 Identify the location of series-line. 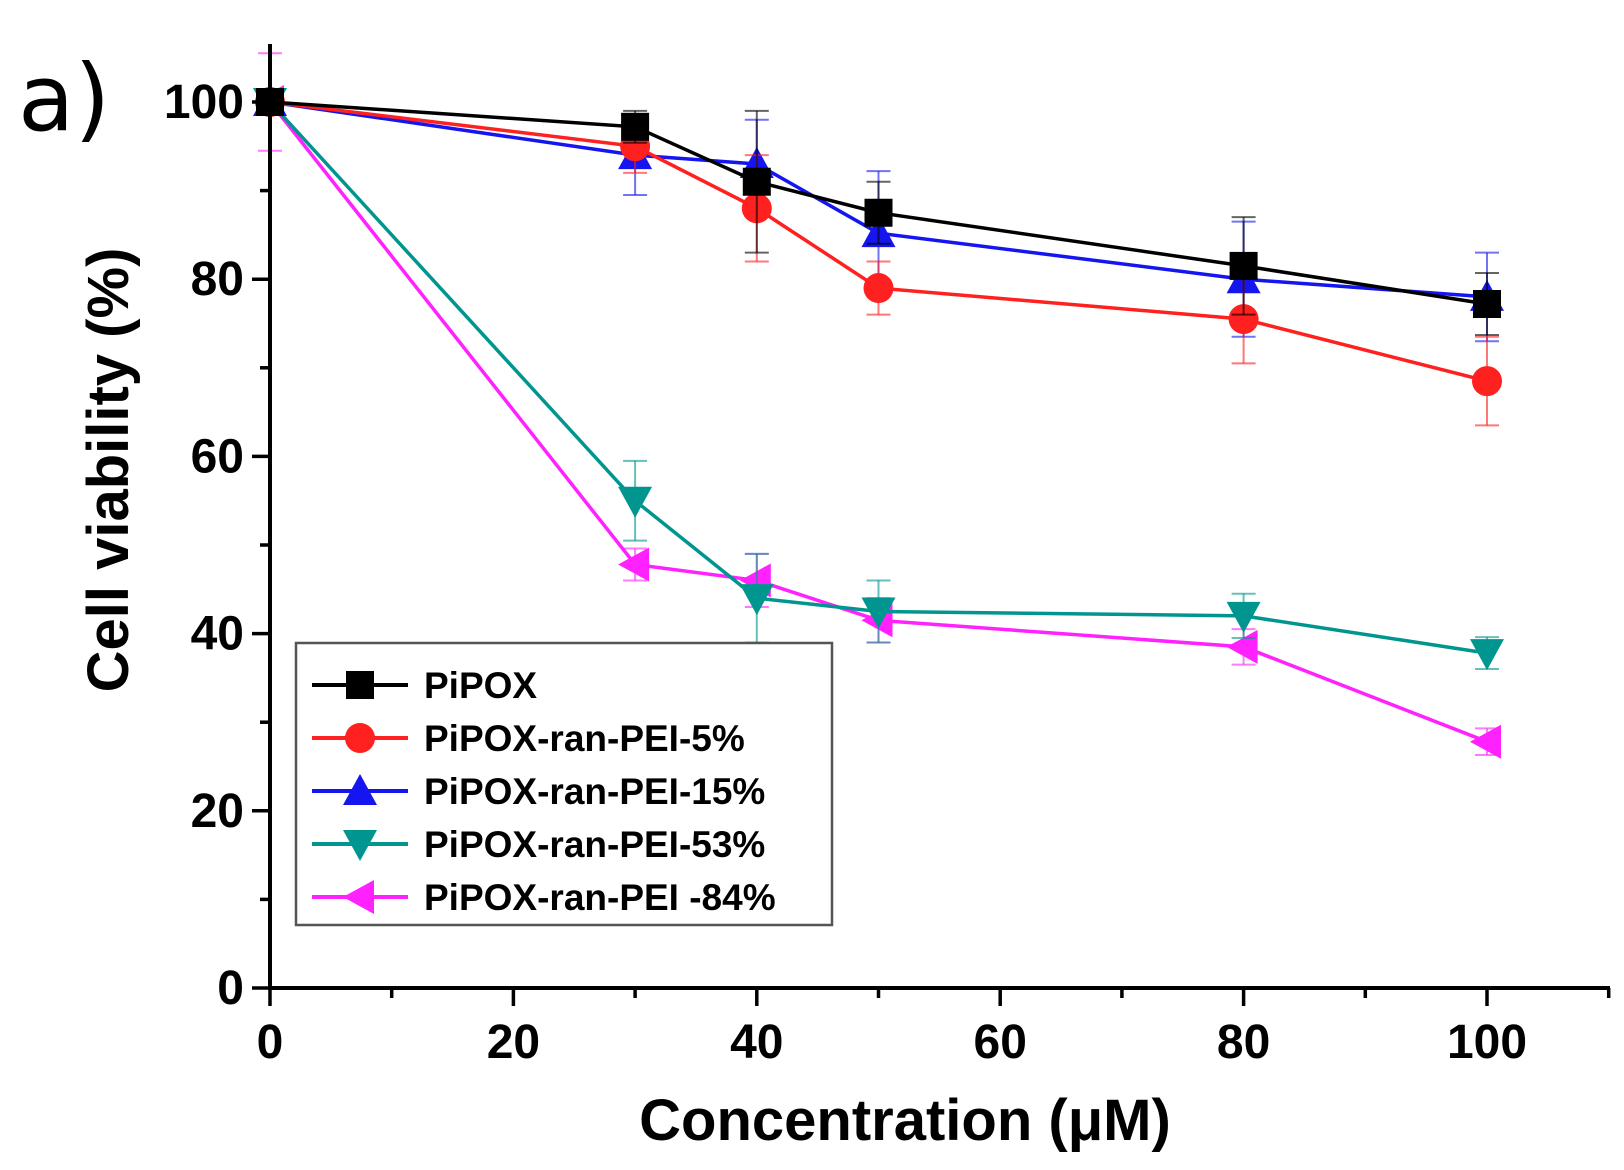
(878, 203).